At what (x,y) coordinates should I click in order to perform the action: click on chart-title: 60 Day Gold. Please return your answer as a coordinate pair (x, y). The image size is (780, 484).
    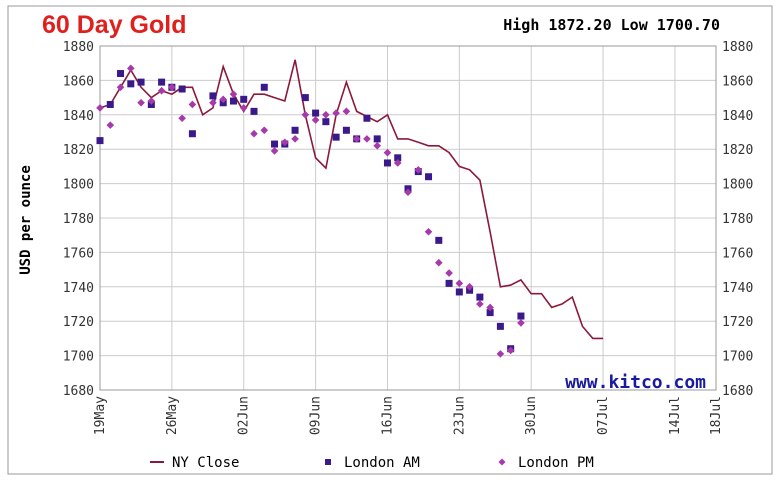
    Looking at the image, I should click on (114, 25).